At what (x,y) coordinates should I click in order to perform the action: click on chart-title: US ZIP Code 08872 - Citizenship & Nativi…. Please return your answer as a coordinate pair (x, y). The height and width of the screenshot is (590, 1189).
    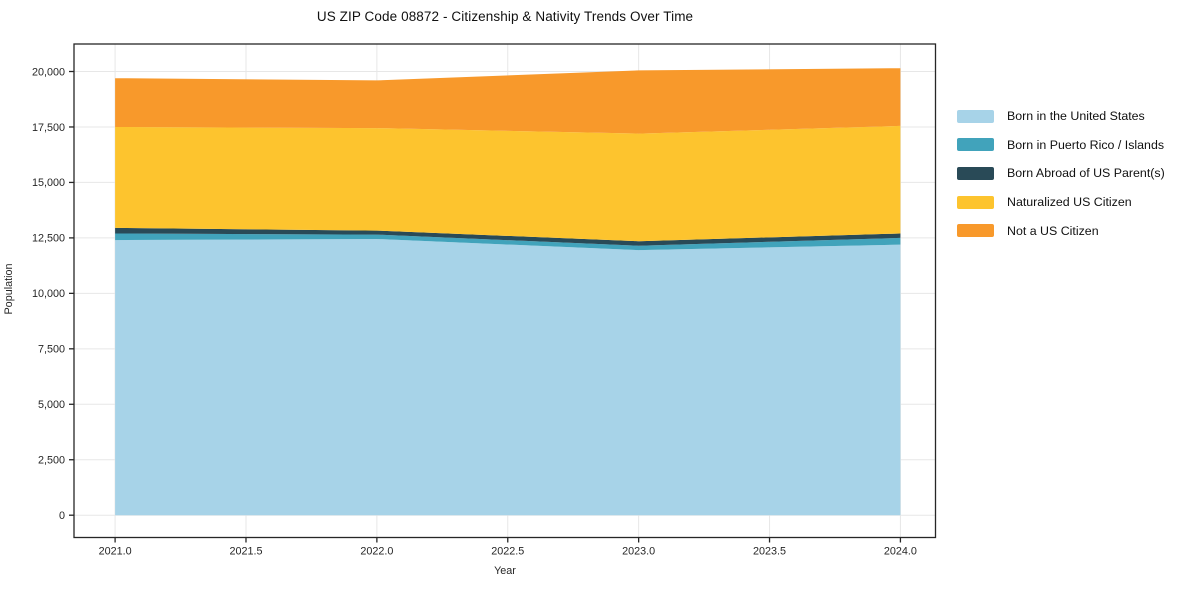
    Looking at the image, I should click on (505, 16).